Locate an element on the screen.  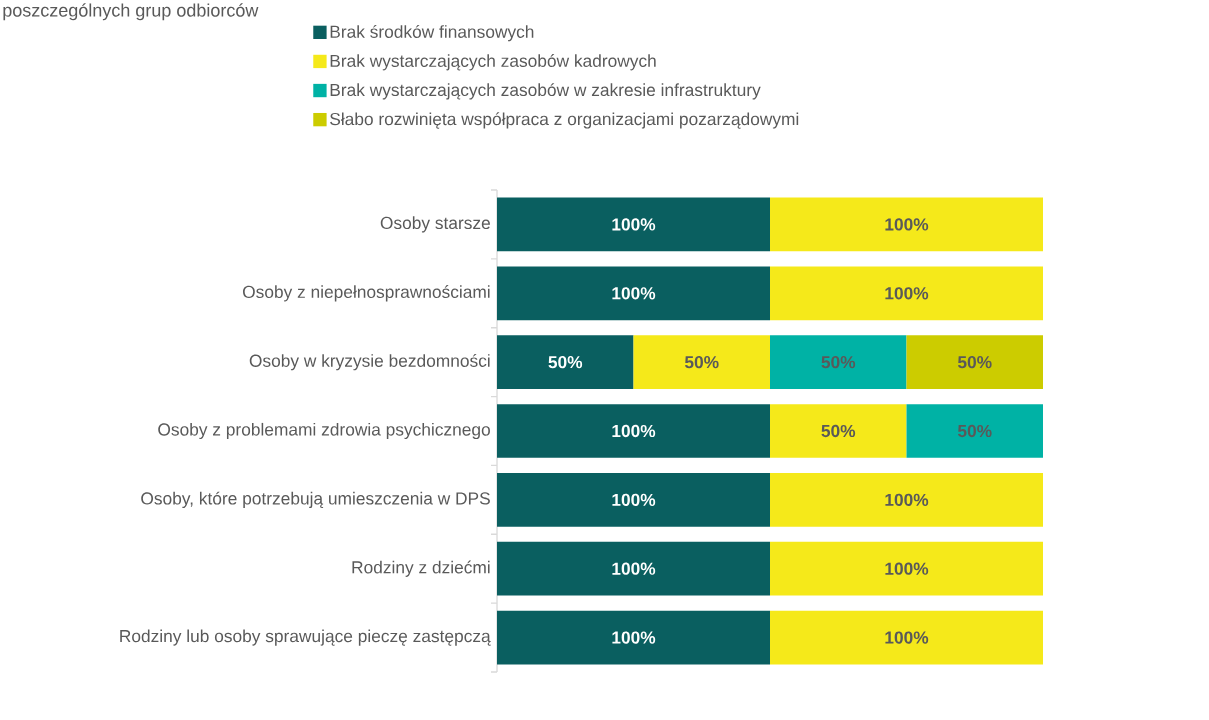
y-tick-label: Osoby z problemami zdrowia psychicznego is located at coordinates (324, 431).